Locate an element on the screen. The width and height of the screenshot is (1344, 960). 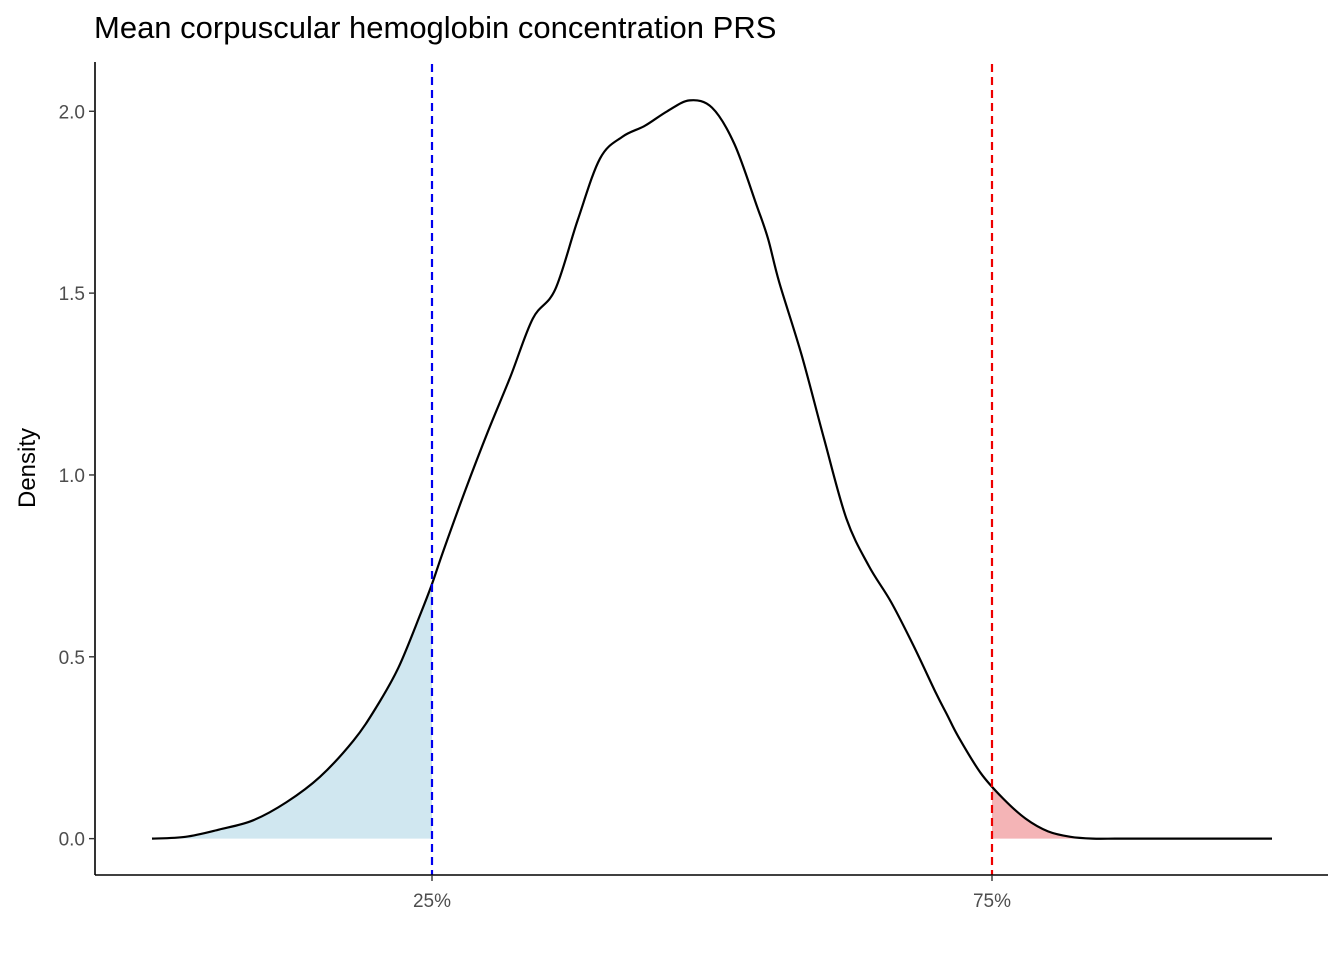
x-tick-label: 25% is located at coordinates (432, 901).